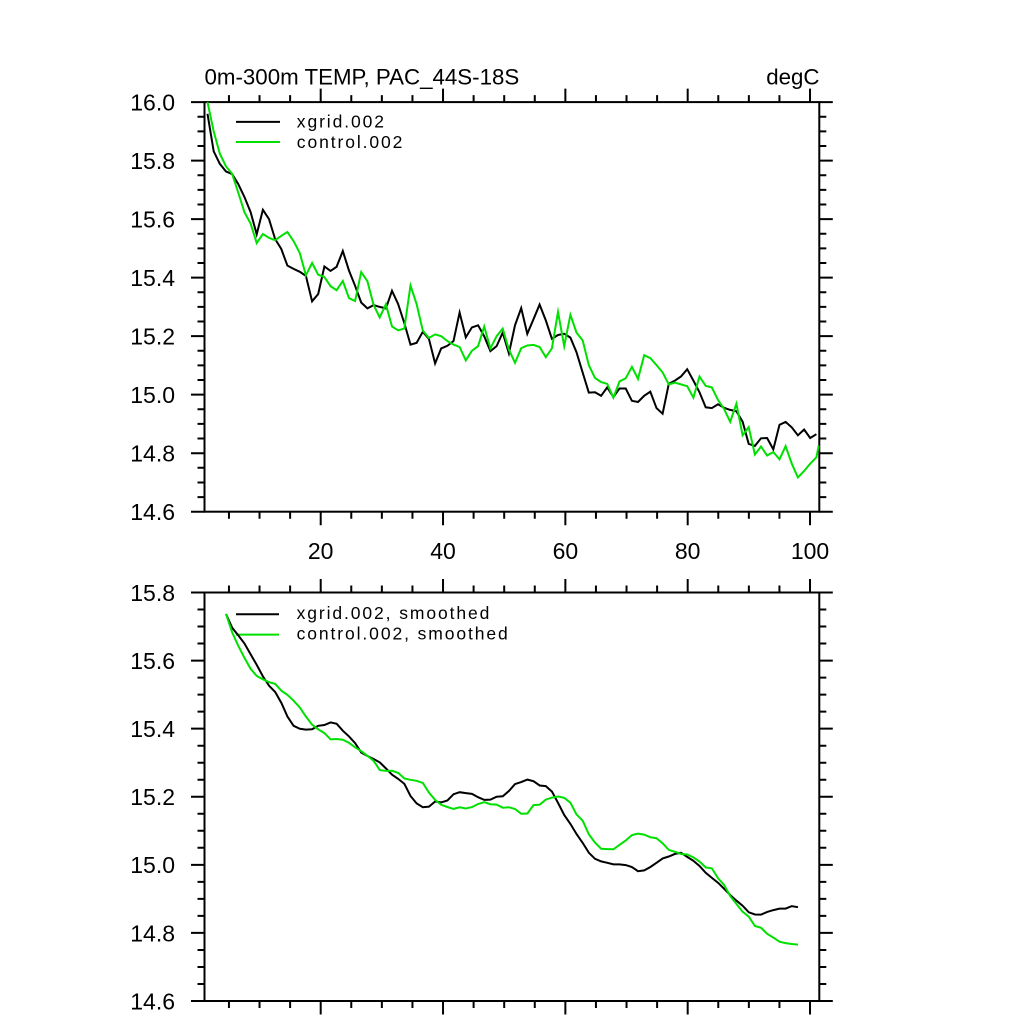 The height and width of the screenshot is (1029, 1024). Describe the element at coordinates (152, 103) in the screenshot. I see `svg-text: 16.0` at that location.